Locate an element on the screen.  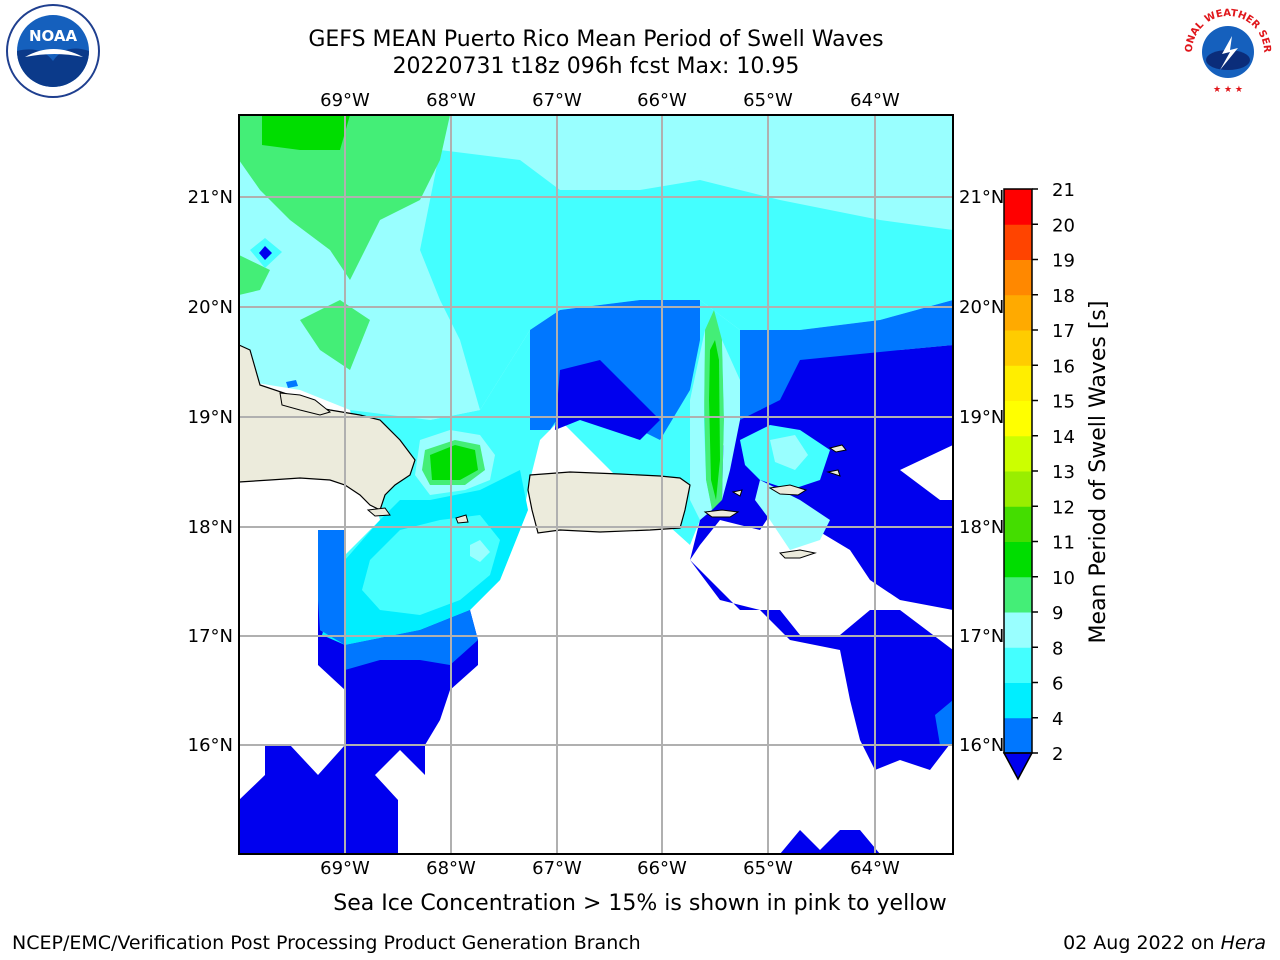
colorbar-tick-label: 9 is located at coordinates (1057, 613).